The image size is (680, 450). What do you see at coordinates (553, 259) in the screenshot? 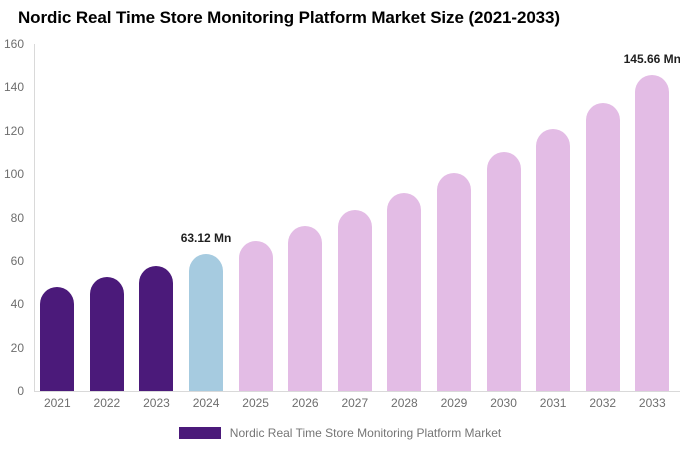
I see `bar-2031` at bounding box center [553, 259].